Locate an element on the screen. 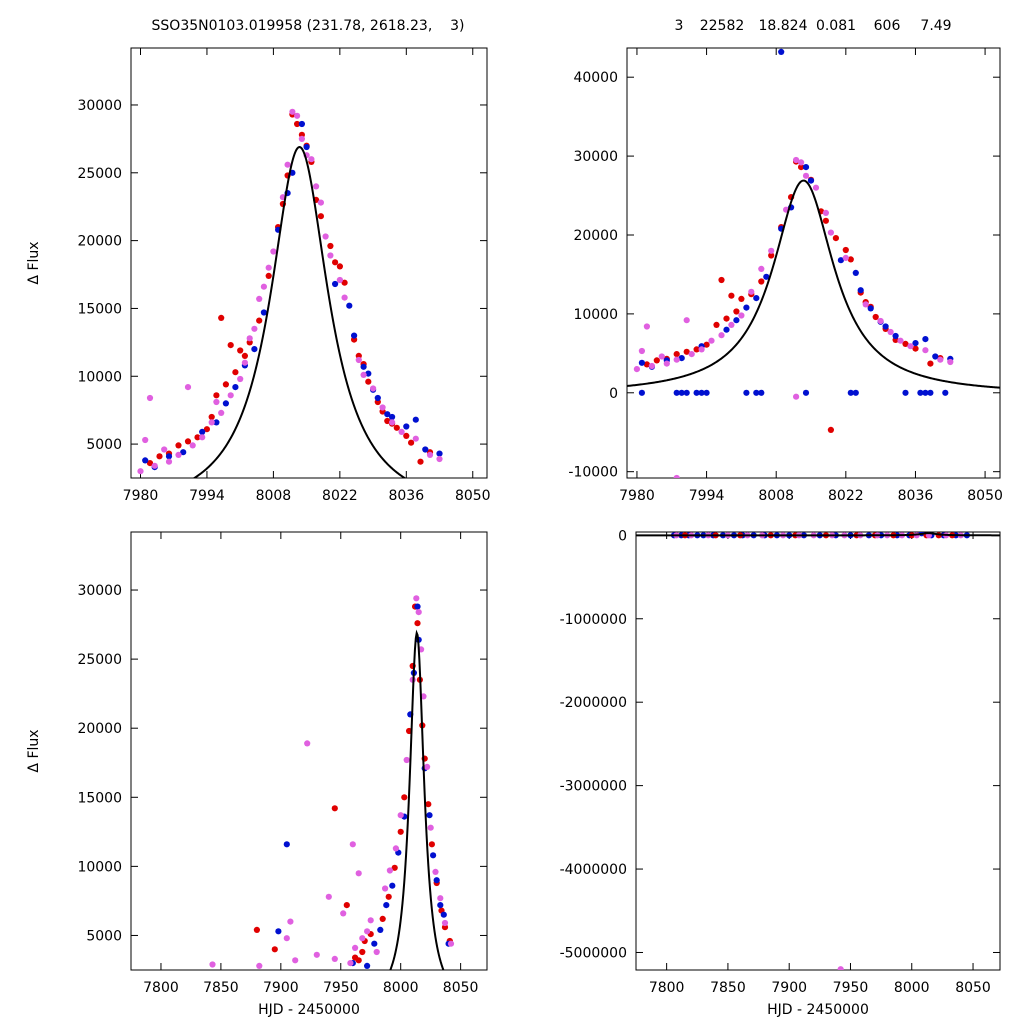 The width and height of the screenshot is (1024, 1024). y-tick-label: 15000 is located at coordinates (99, 309).